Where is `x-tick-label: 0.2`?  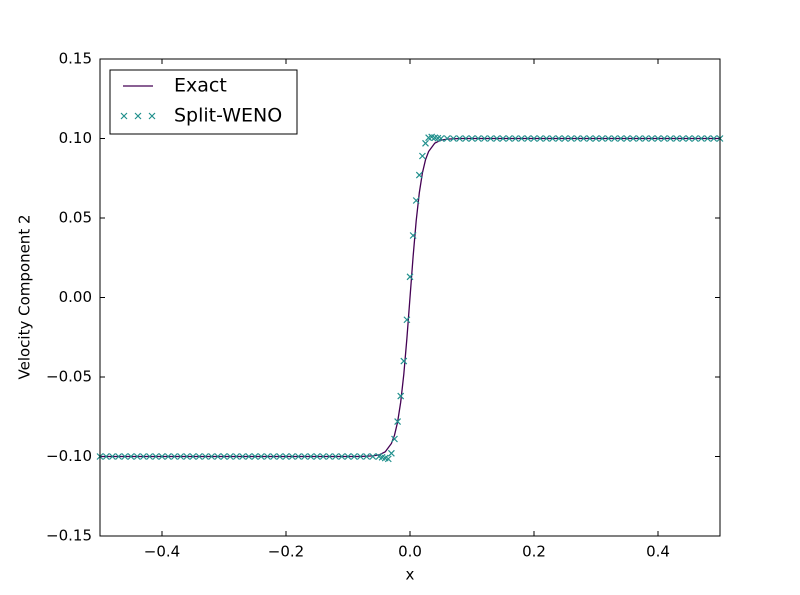
x-tick-label: 0.2 is located at coordinates (534, 552).